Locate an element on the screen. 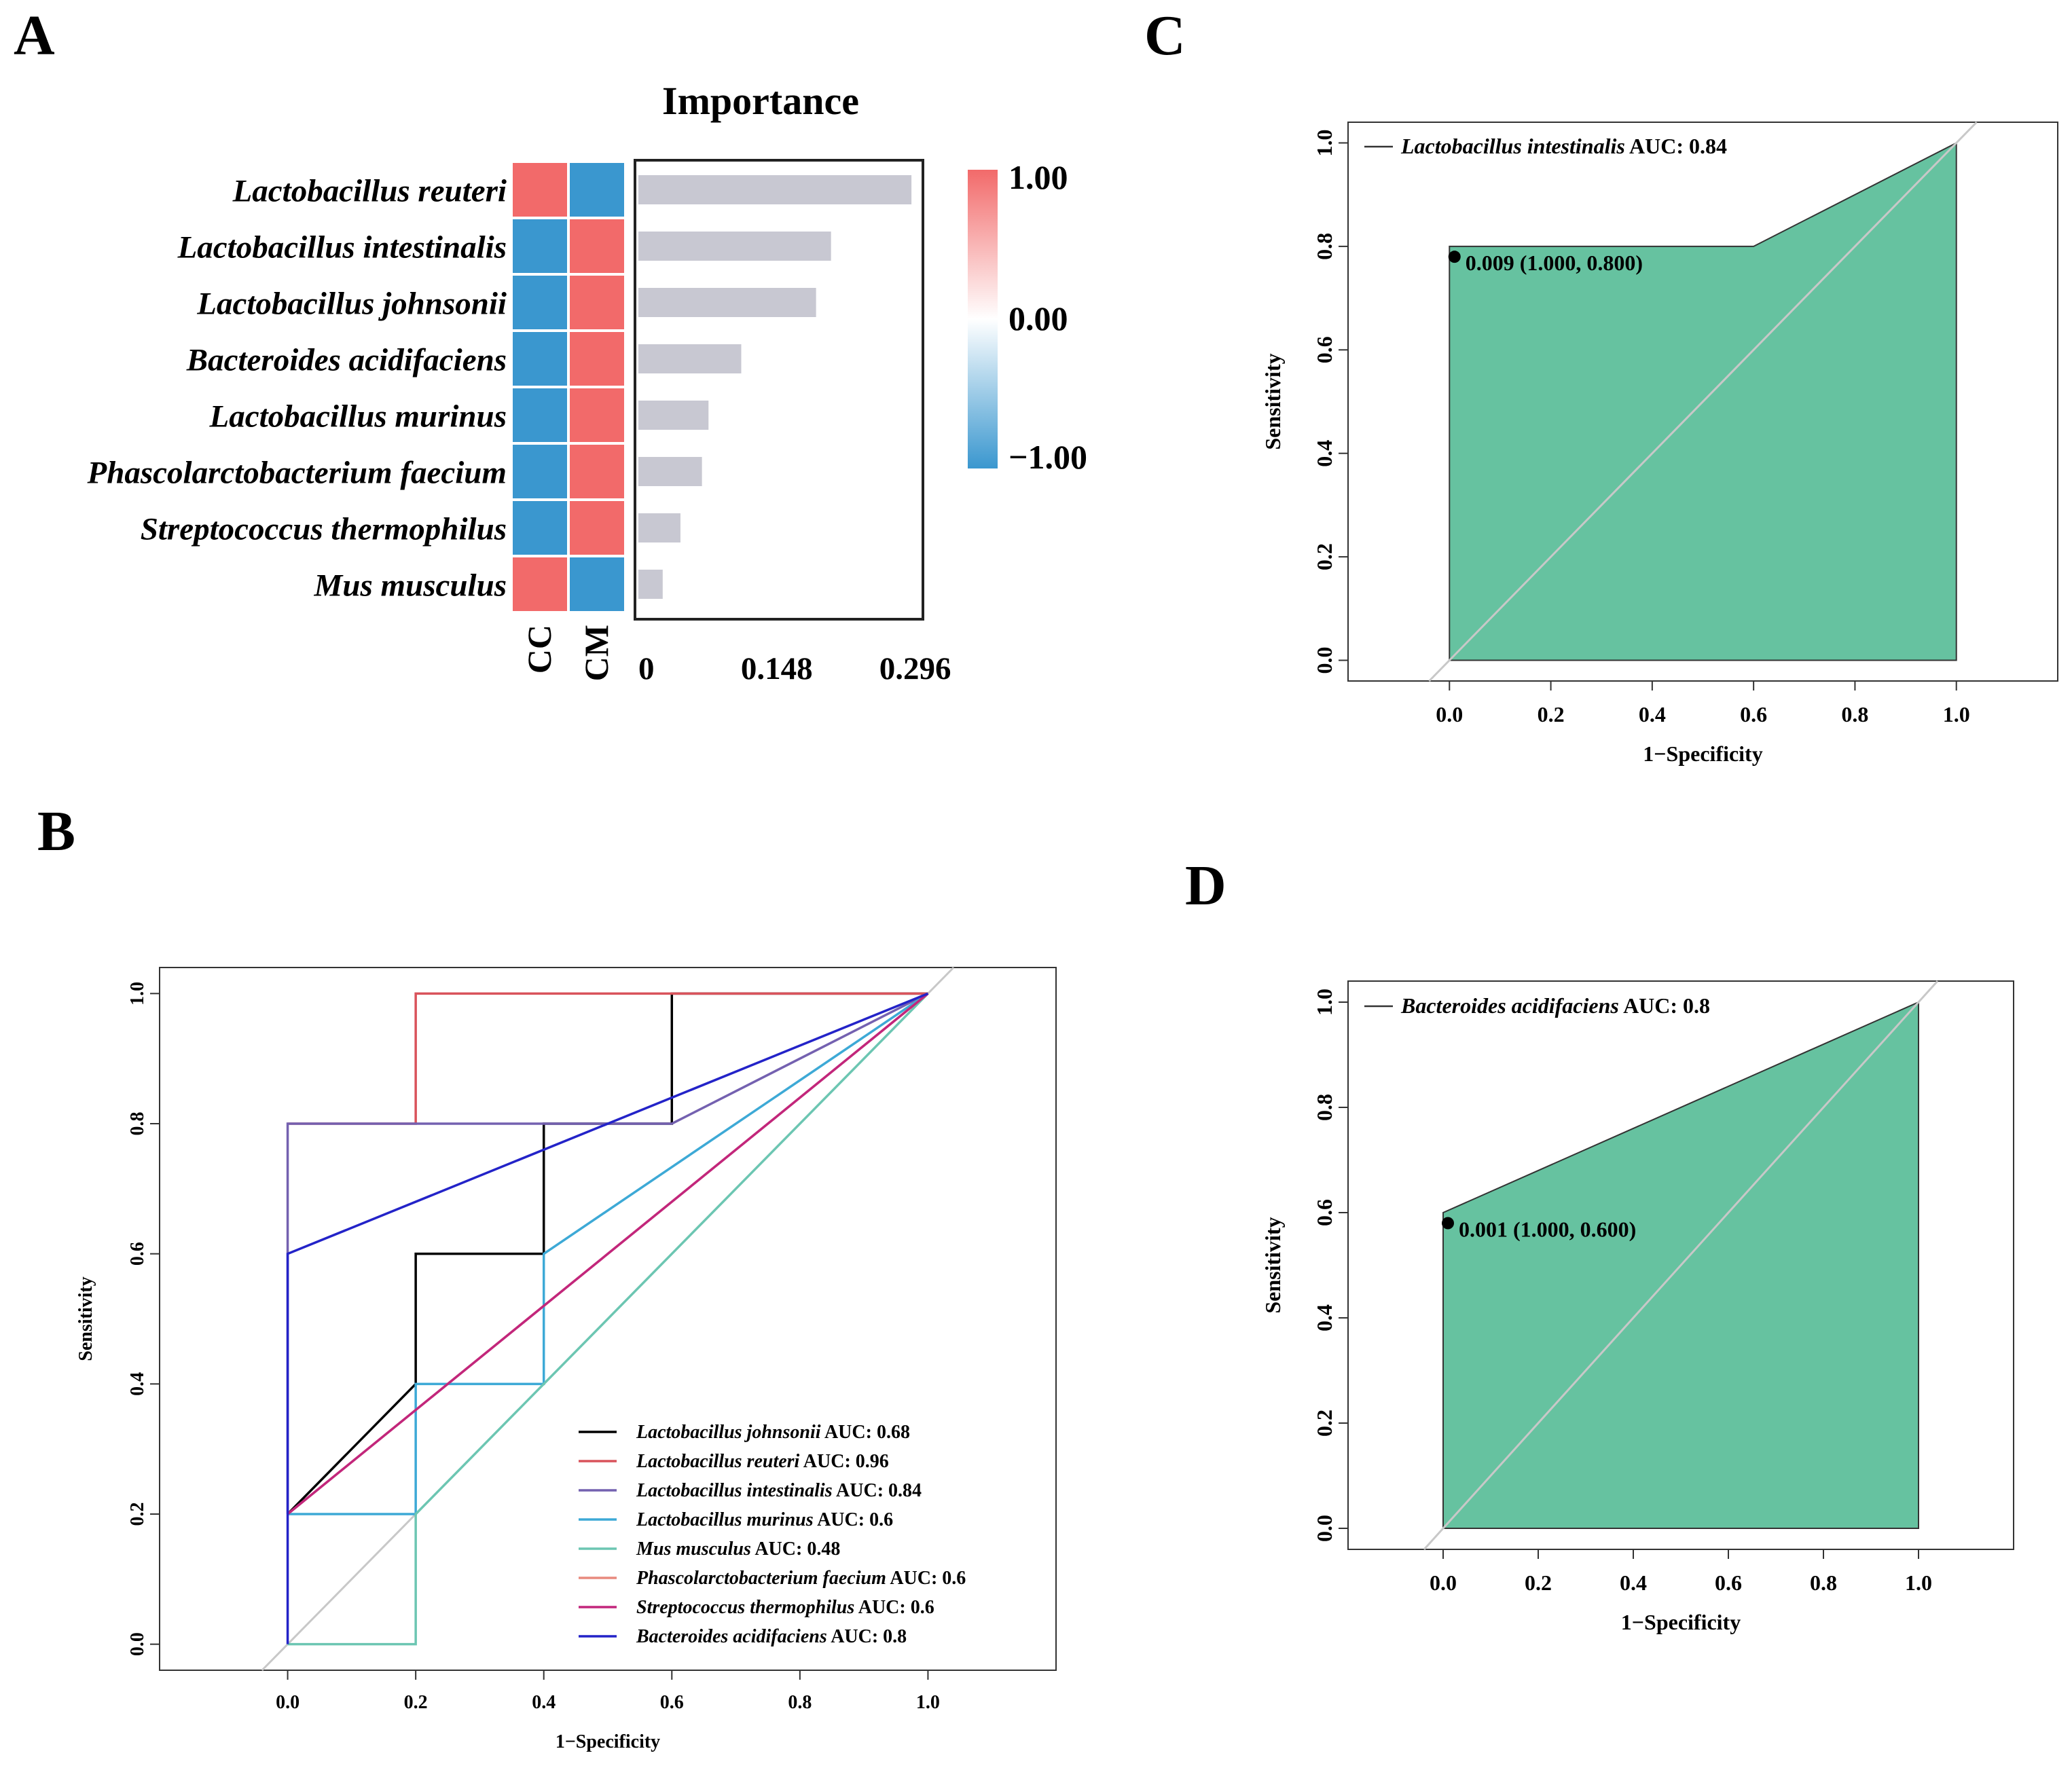 The width and height of the screenshot is (2072, 1768). legend-auc-value: AUC: 0.84 is located at coordinates (1676, 146).